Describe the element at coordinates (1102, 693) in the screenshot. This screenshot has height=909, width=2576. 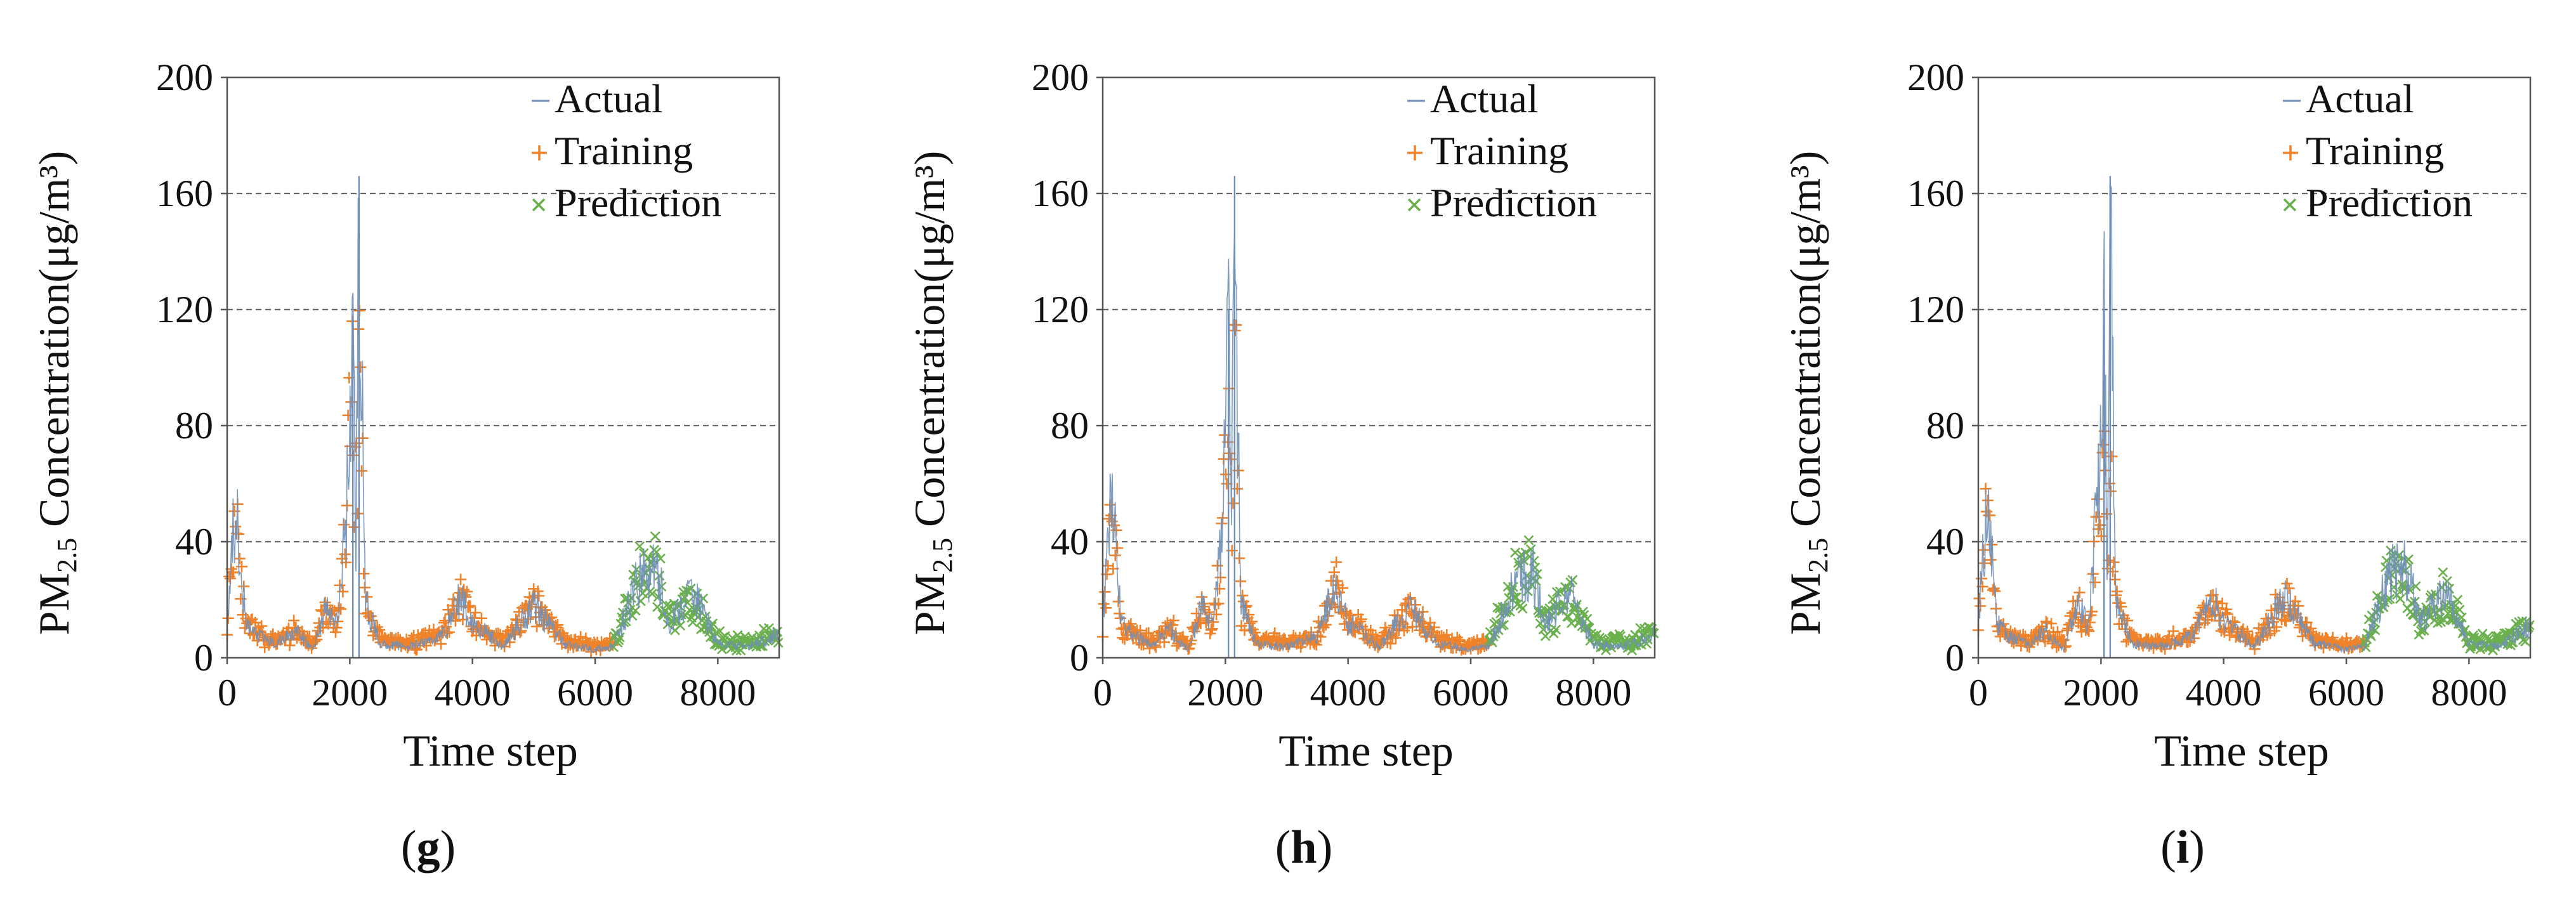
I see `x-tick-label: 0` at that location.